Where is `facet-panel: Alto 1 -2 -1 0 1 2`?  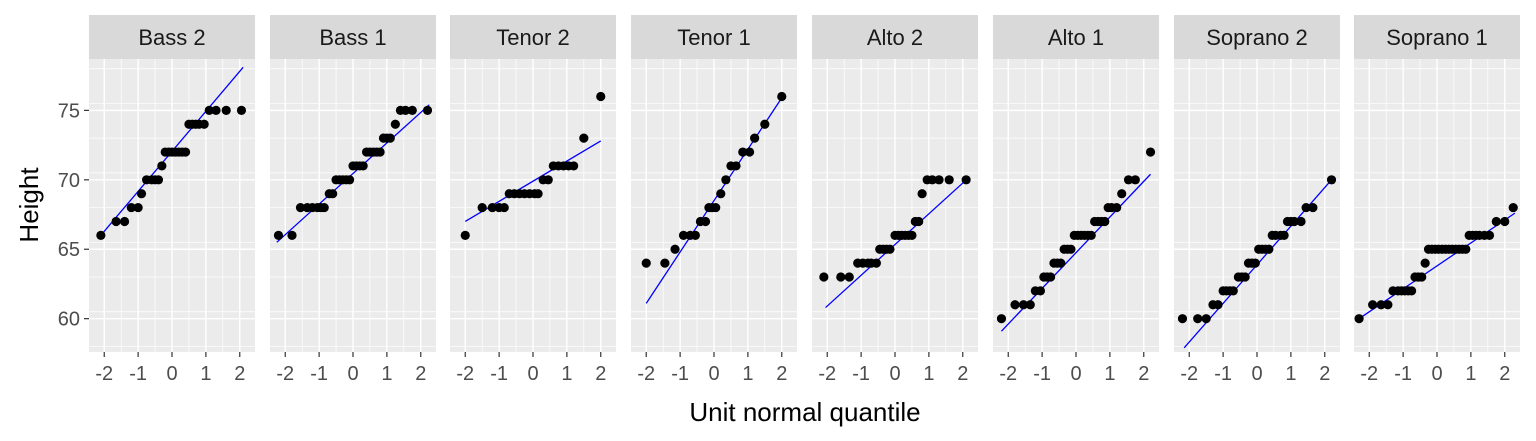
facet-panel: Alto 1 -2 -1 0 1 2 is located at coordinates (1076, 200).